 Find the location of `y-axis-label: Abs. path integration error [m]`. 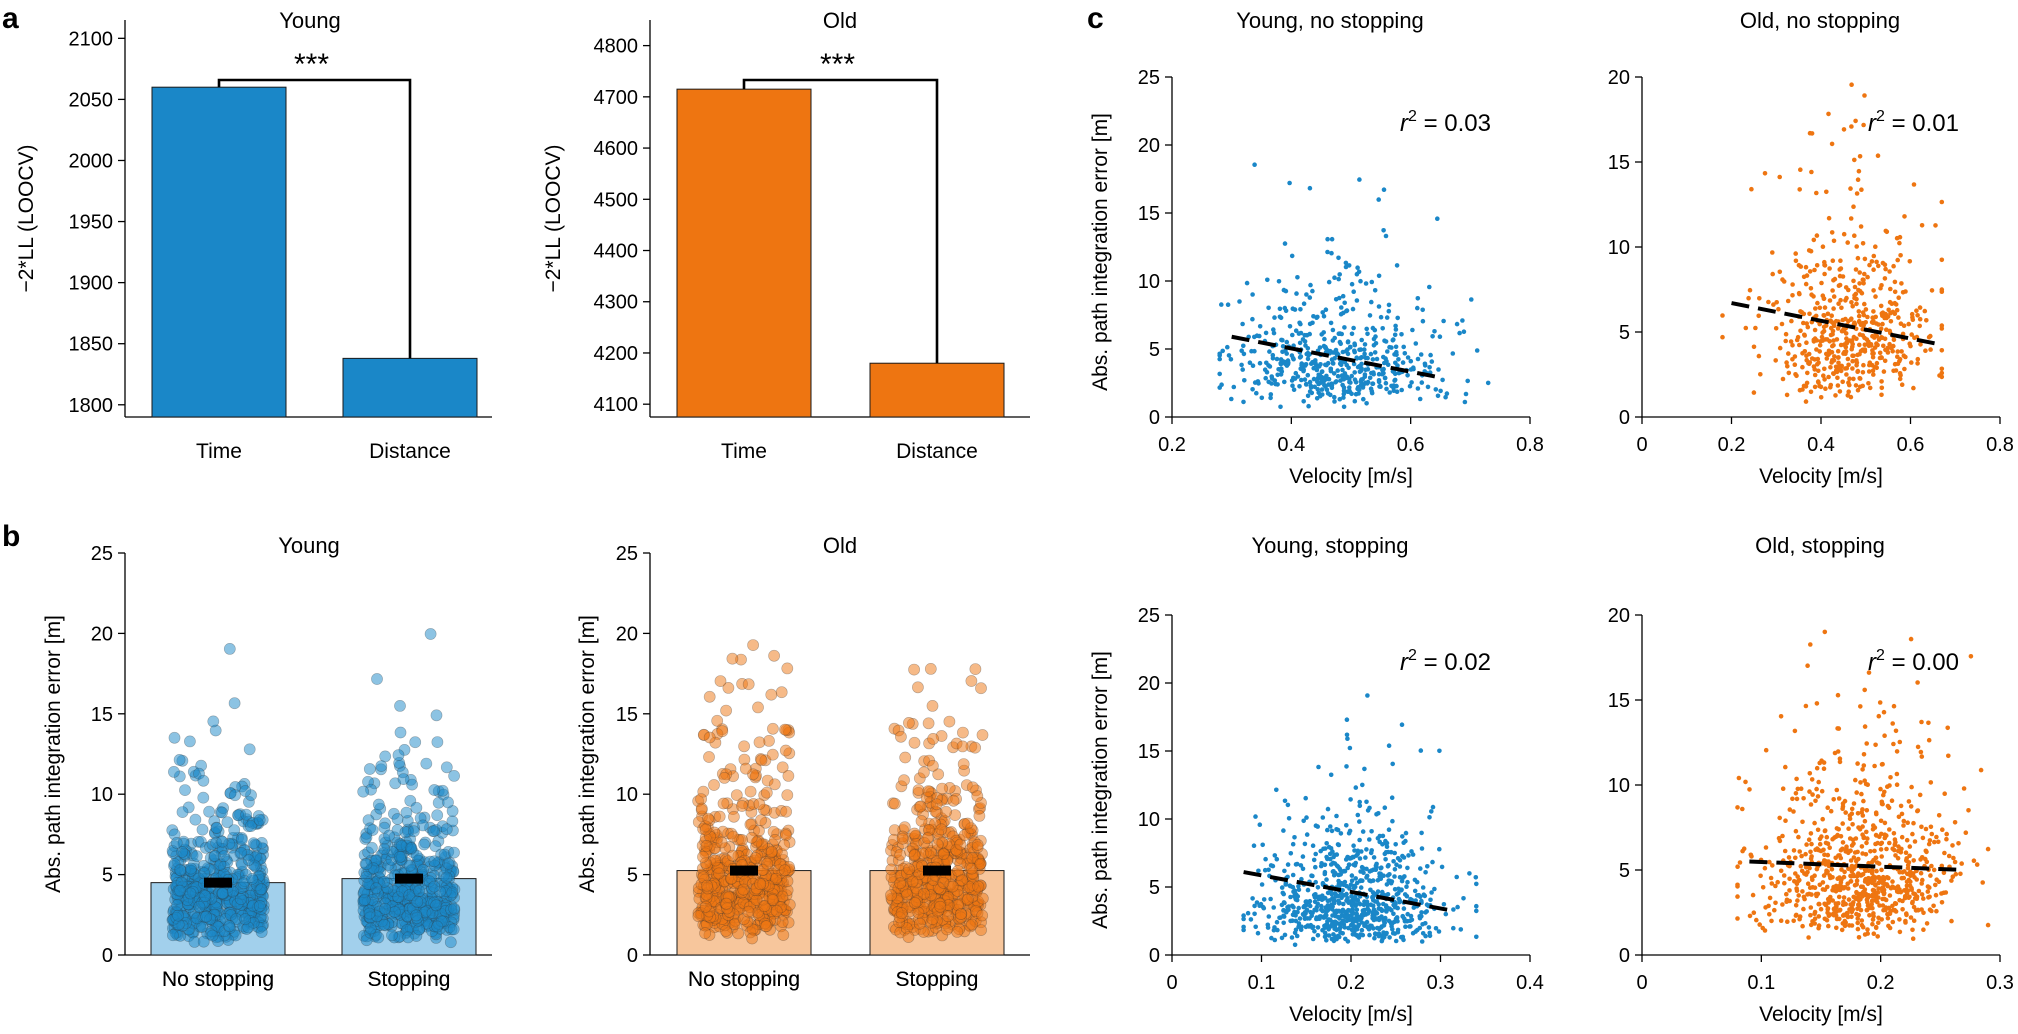

y-axis-label: Abs. path integration error [m] is located at coordinates (587, 754).